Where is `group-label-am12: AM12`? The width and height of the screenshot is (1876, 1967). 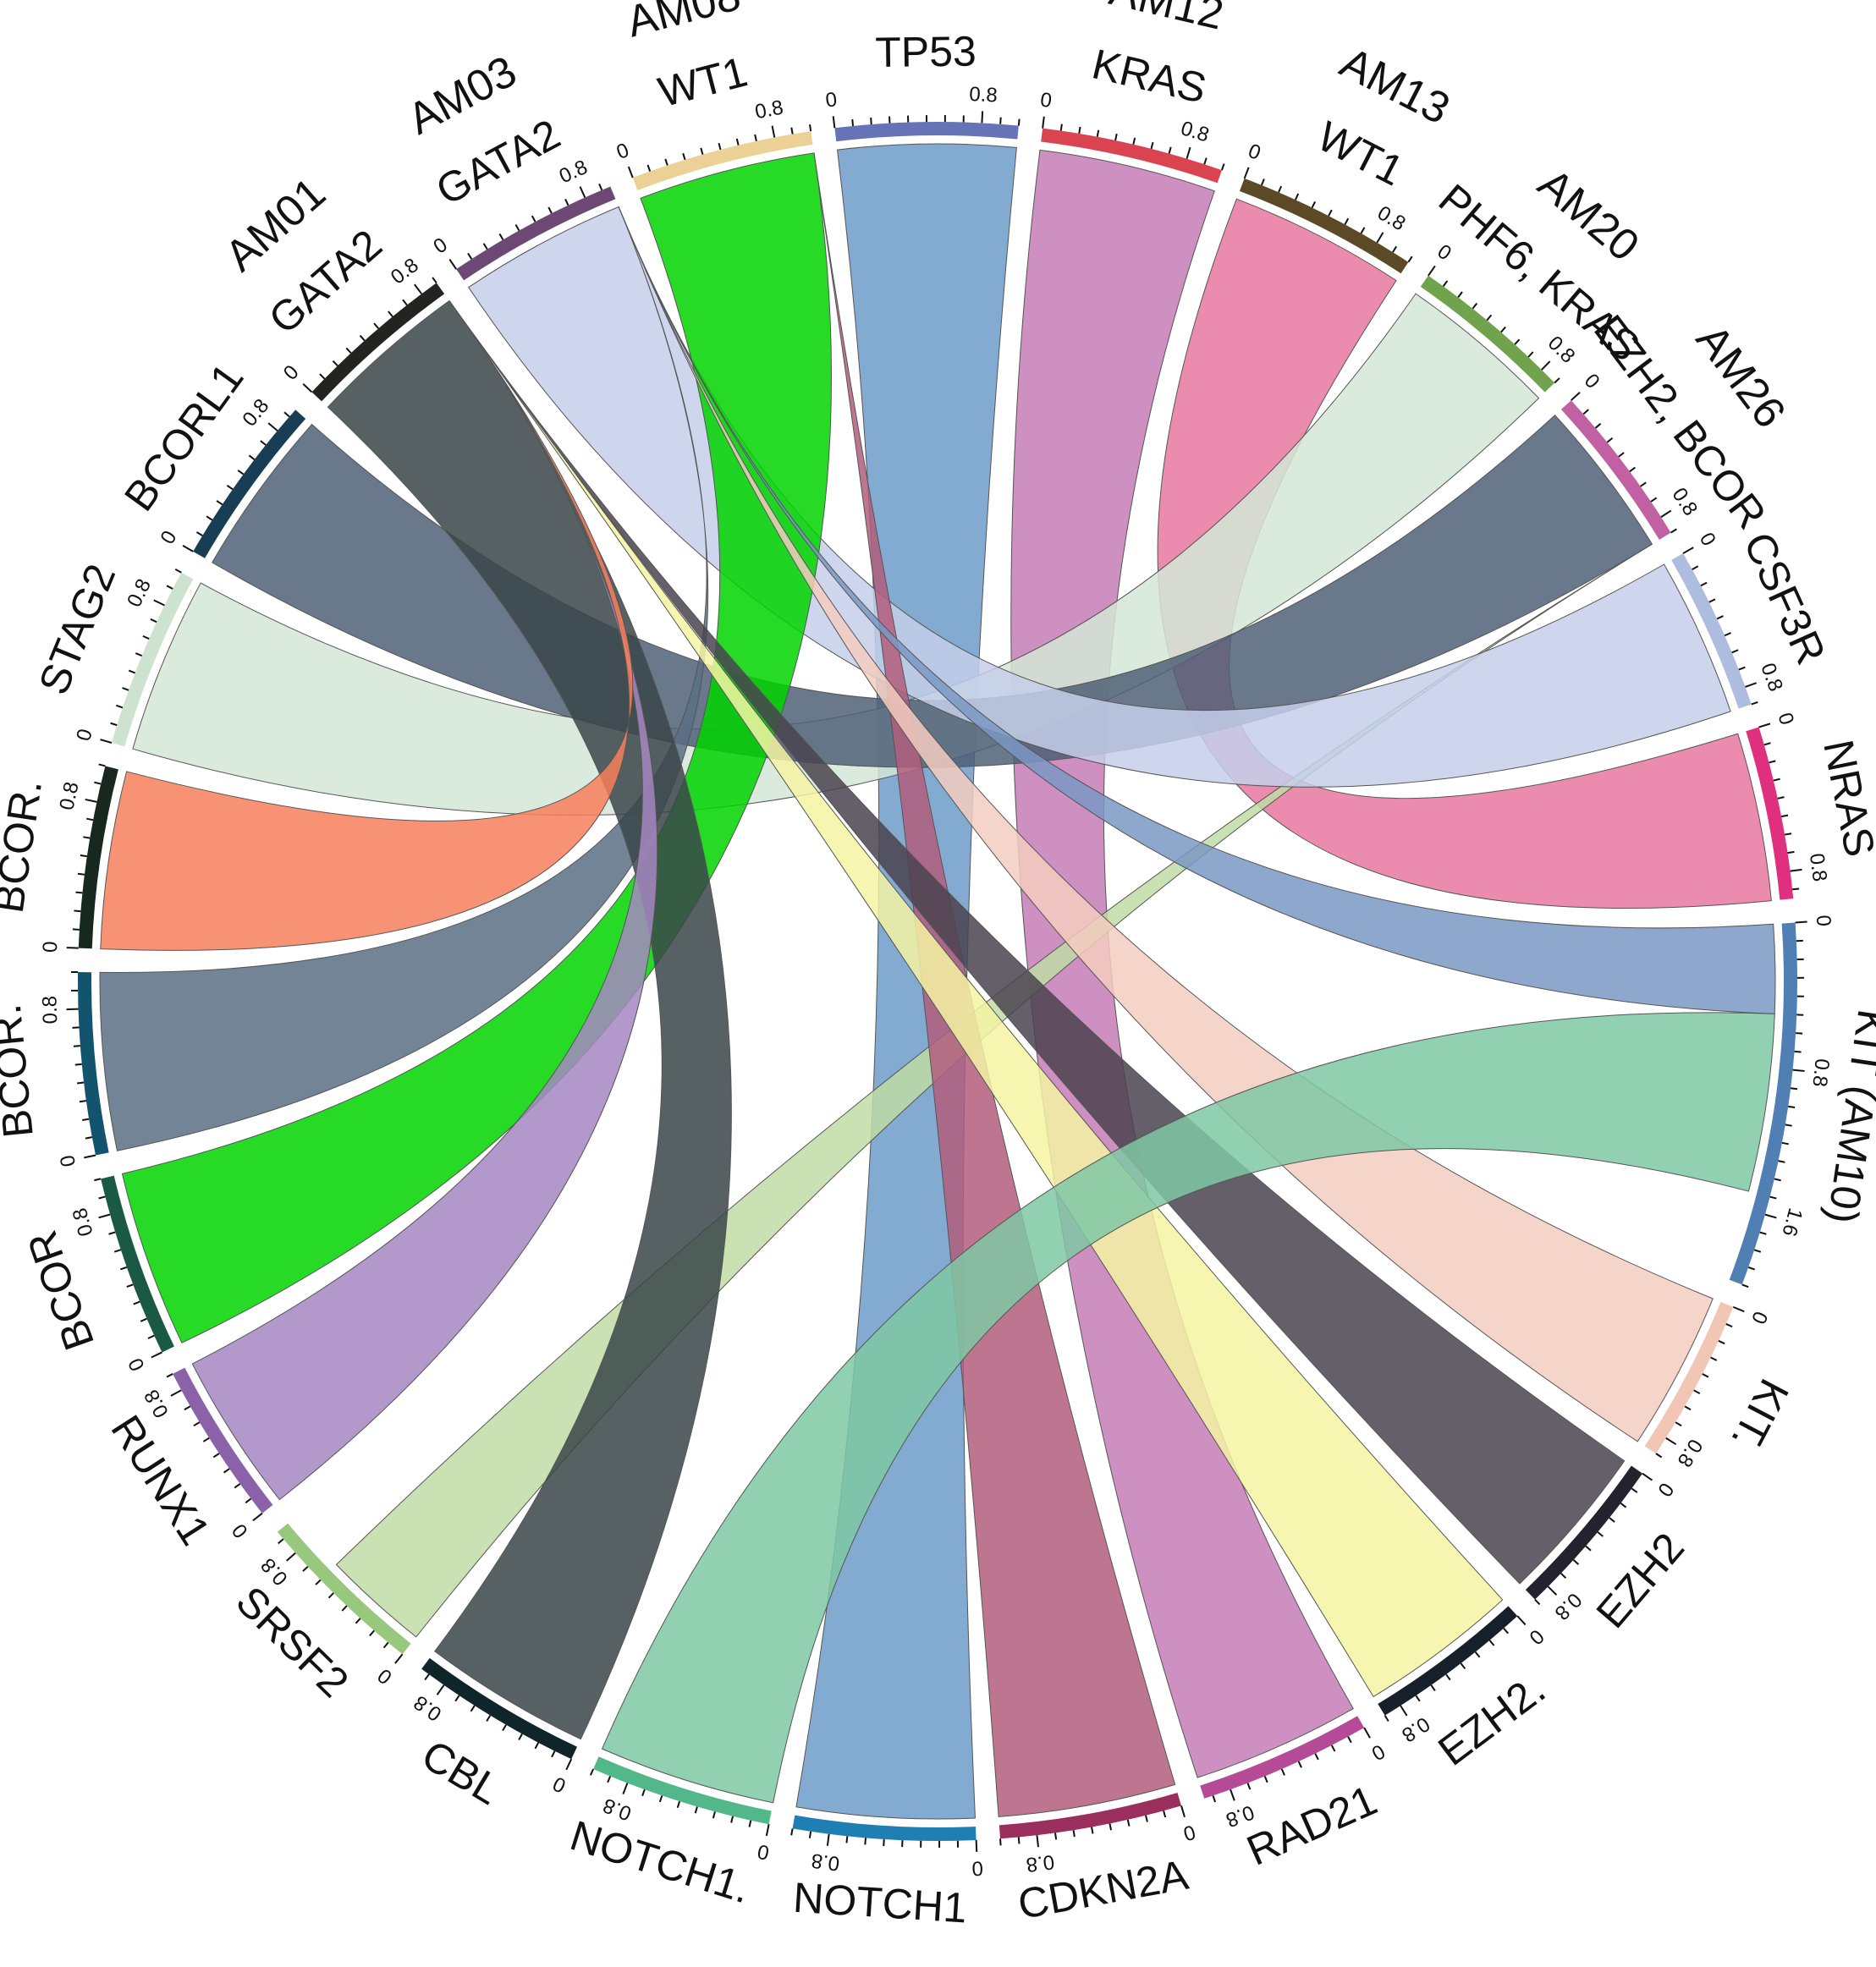 group-label-am12: AM12 is located at coordinates (1166, 20).